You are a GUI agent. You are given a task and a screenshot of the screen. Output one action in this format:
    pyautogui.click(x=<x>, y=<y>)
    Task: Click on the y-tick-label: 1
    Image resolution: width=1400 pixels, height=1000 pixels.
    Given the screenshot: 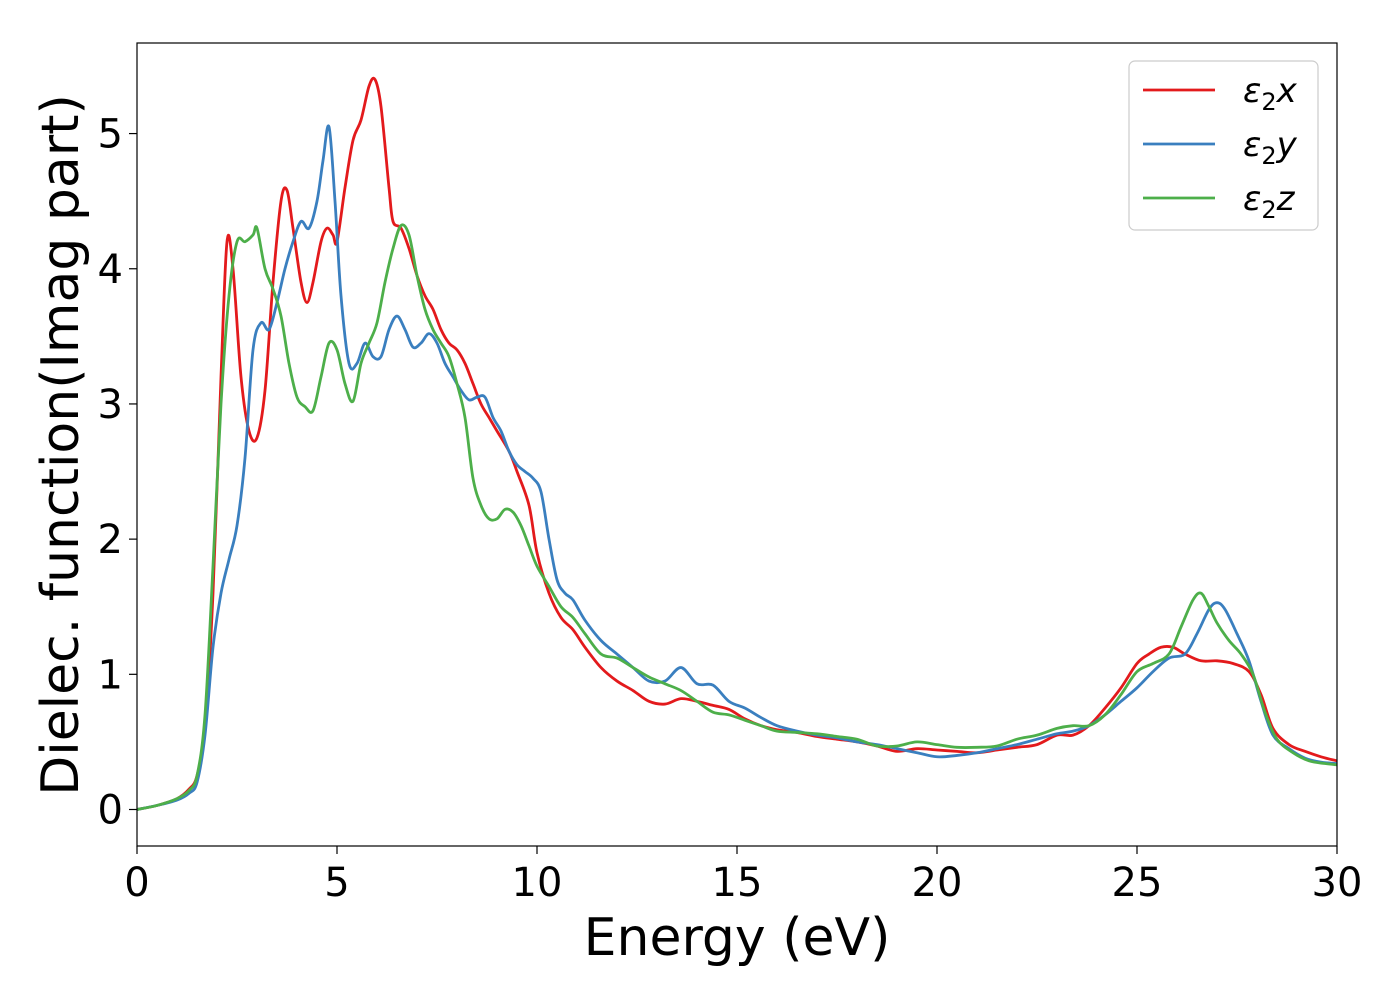 What is the action you would take?
    pyautogui.click(x=110, y=675)
    